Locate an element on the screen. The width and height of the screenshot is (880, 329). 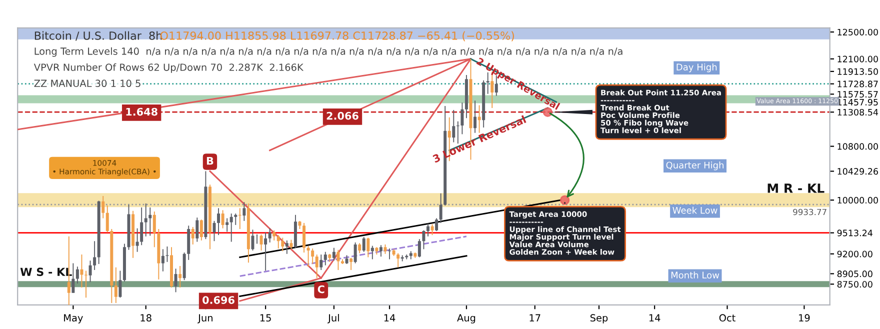
y-tick-label: 12500.00 is located at coordinates (858, 32).